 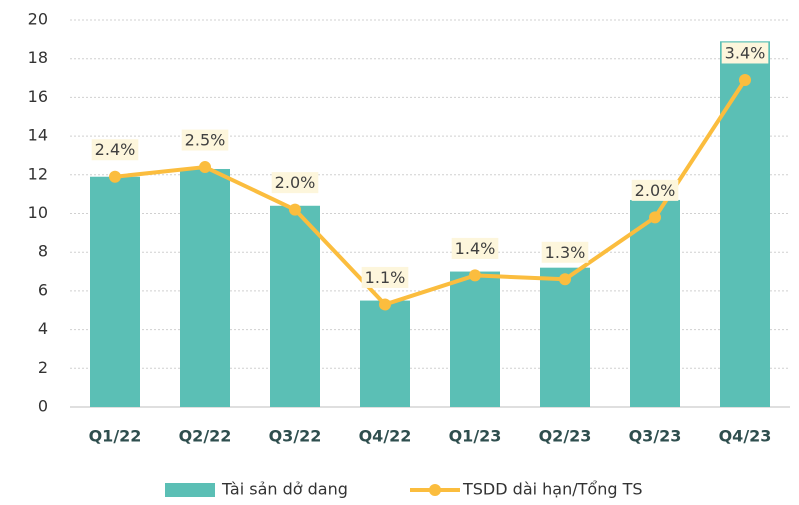 I want to click on y-tick-label: 2, so click(x=43, y=367).